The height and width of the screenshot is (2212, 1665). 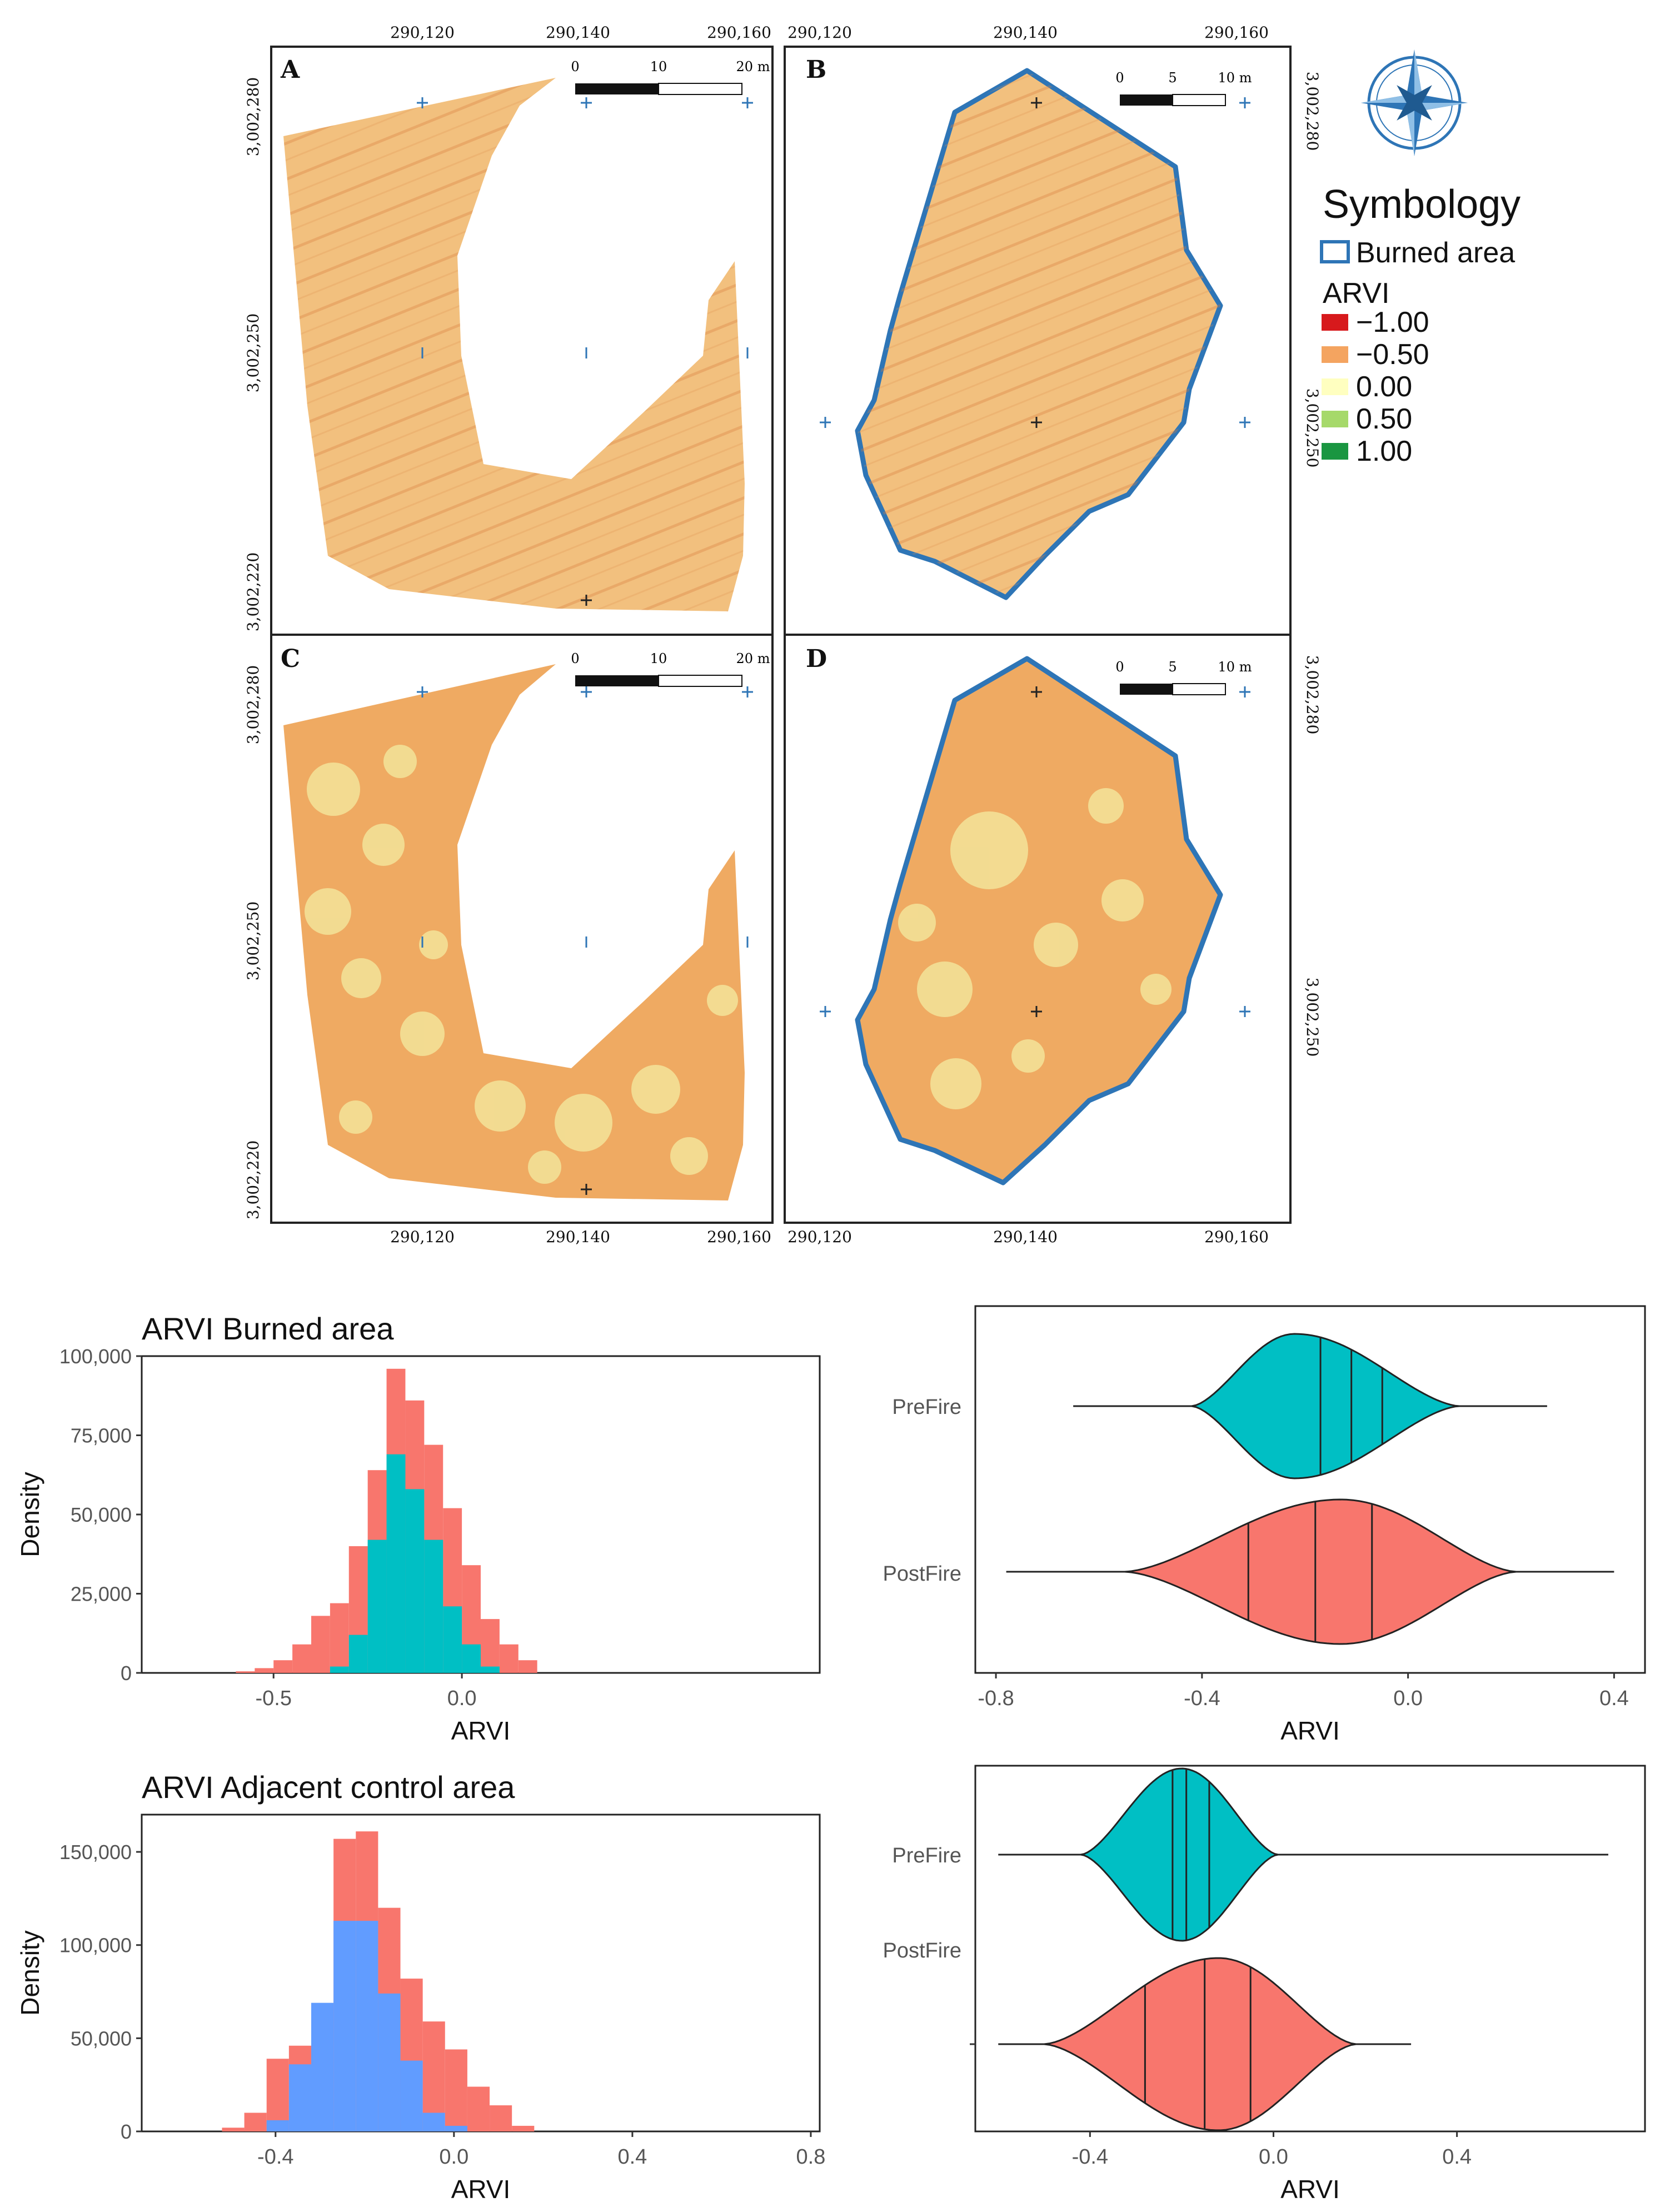 I want to click on map-panel-d: D 0 5 10 m, so click(x=1038, y=929).